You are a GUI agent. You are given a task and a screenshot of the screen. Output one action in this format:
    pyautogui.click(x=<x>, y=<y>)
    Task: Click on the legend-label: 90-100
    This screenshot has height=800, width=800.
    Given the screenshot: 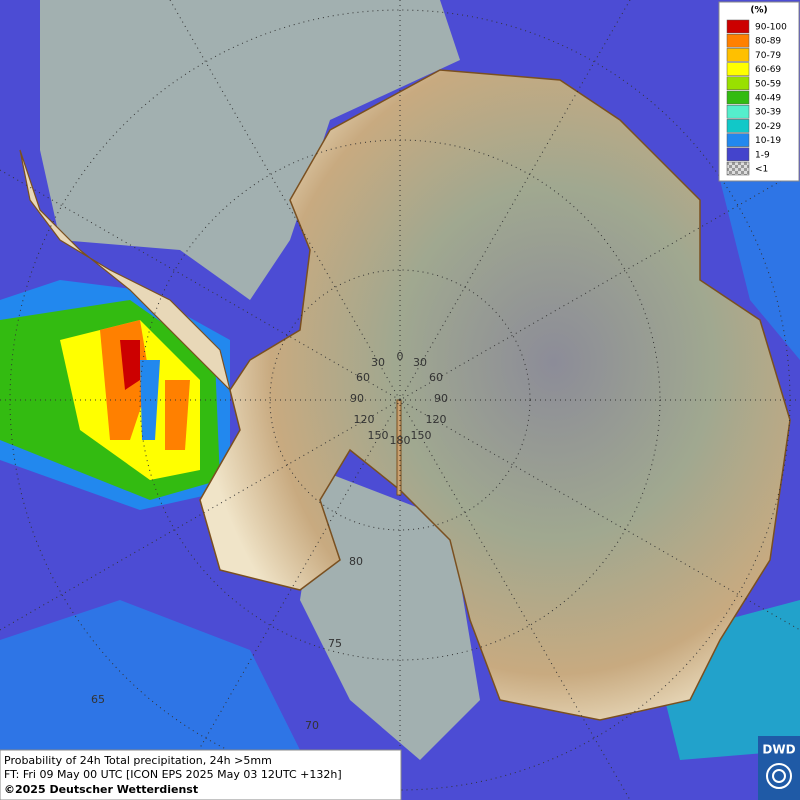 What is the action you would take?
    pyautogui.click(x=771, y=28)
    